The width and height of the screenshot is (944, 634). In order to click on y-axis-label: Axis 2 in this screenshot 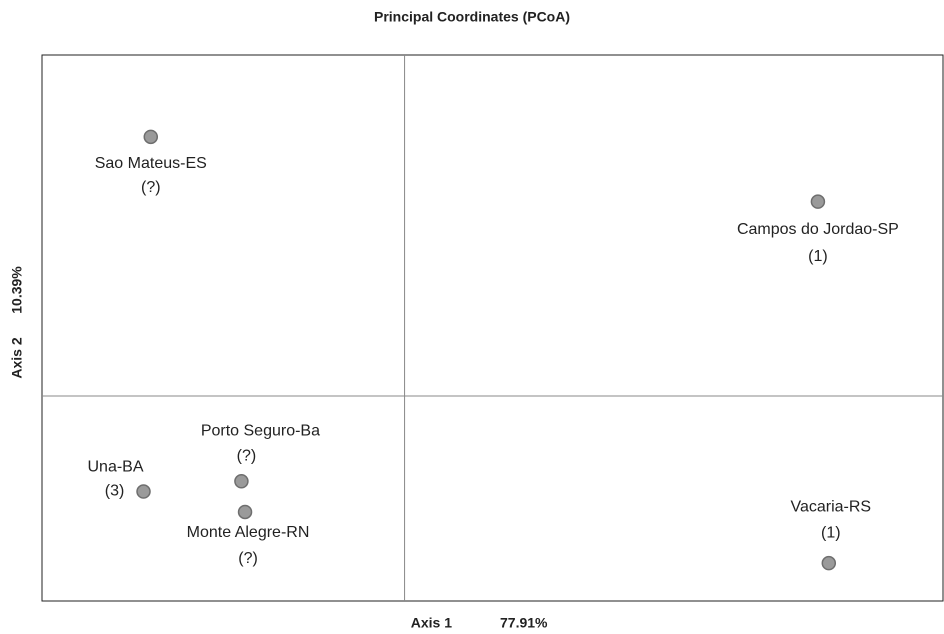, I will do `click(17, 357)`.